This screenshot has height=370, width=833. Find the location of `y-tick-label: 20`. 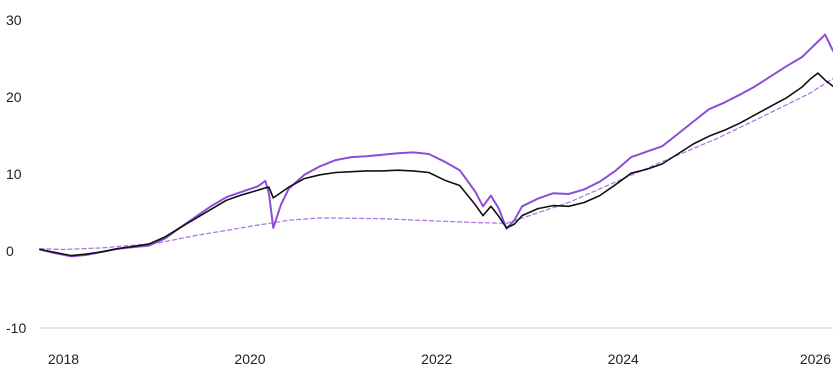

y-tick-label: 20 is located at coordinates (14, 97).